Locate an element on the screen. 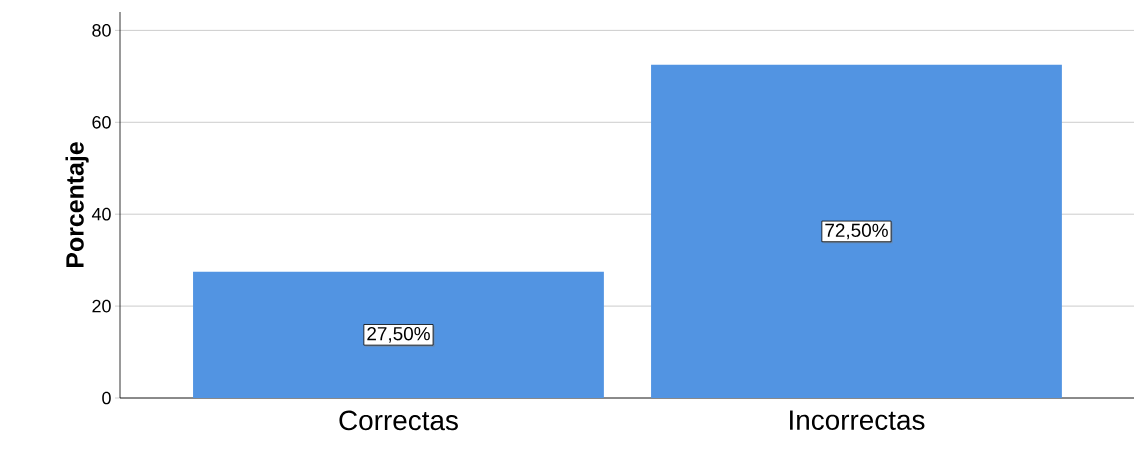 This screenshot has height=450, width=1134. y-tick-label: 0 is located at coordinates (106, 398).